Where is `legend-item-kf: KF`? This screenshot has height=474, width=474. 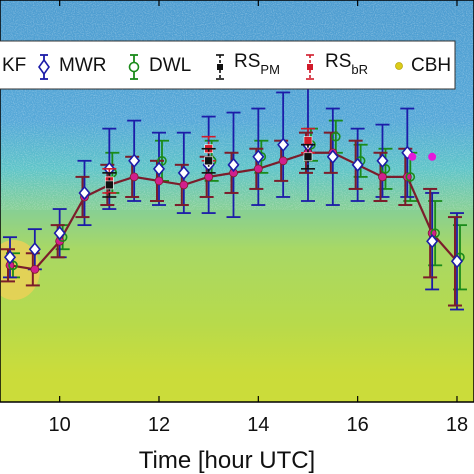 legend-item-kf: KF is located at coordinates (14, 65).